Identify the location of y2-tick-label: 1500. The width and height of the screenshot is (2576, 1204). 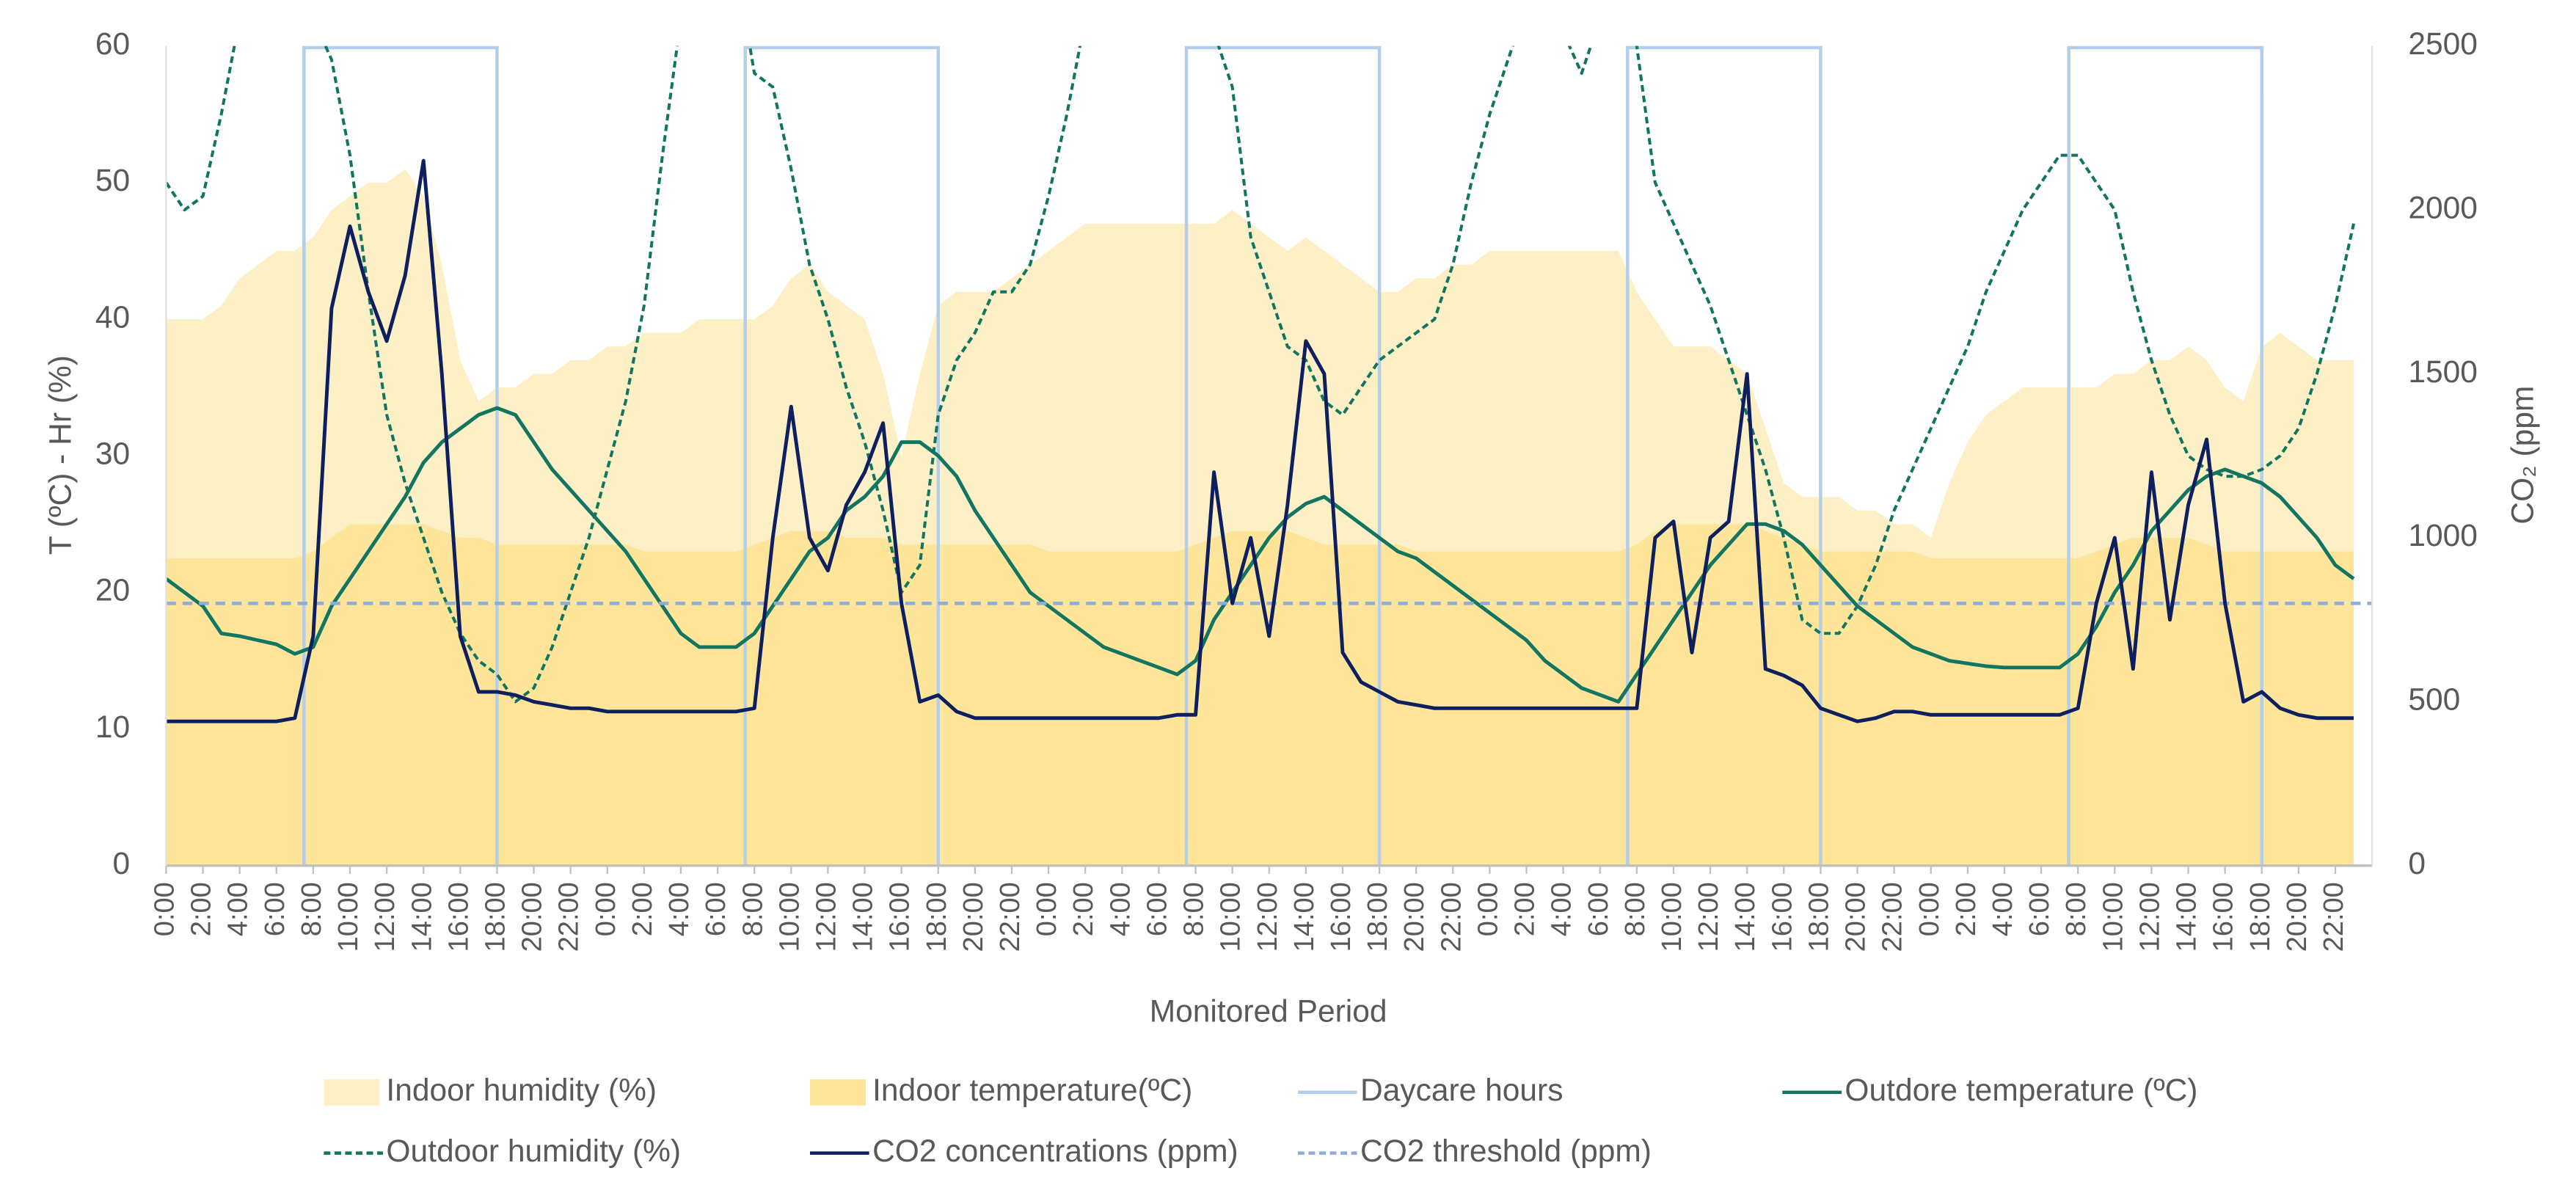
(2443, 372).